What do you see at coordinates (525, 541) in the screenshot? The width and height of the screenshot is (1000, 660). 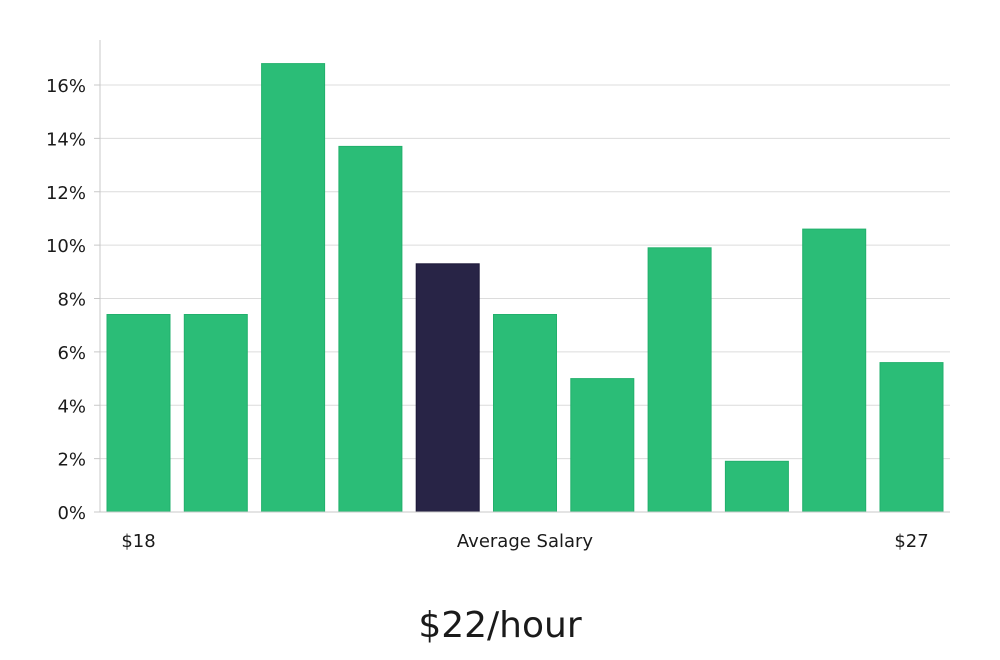 I see `x-label-average: Average Salary` at bounding box center [525, 541].